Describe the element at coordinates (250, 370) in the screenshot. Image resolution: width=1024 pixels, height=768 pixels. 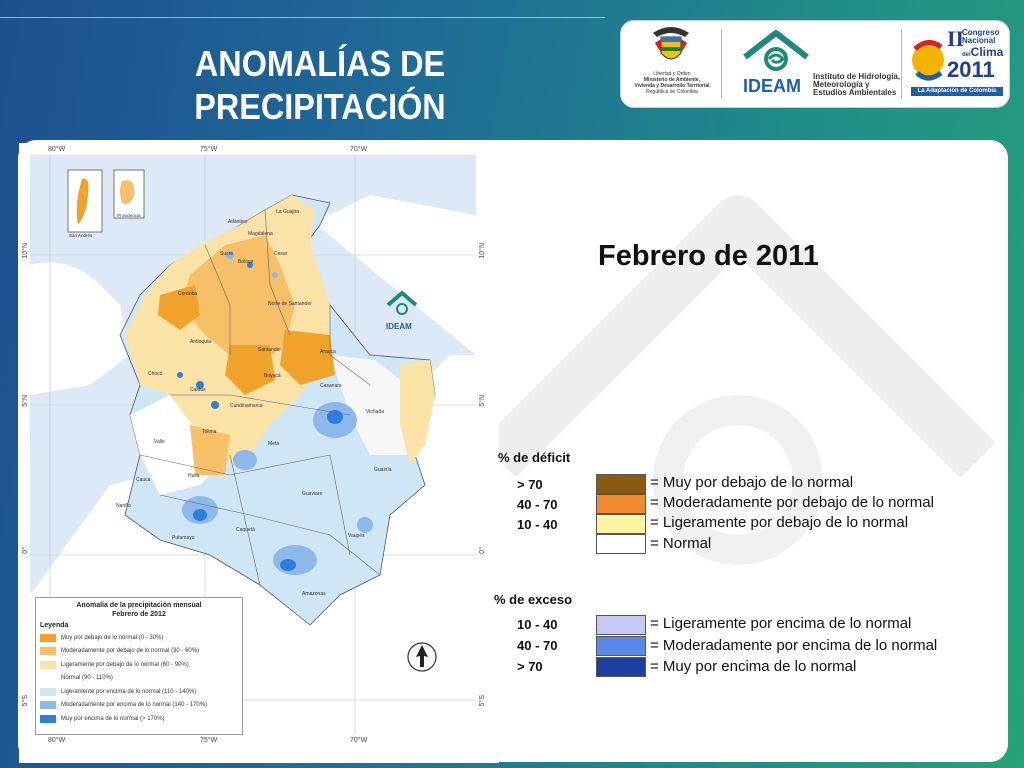
I see `deficit-strong-santander` at that location.